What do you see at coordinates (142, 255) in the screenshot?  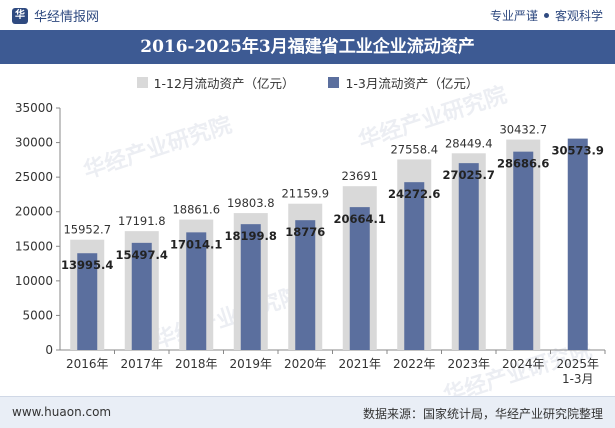 I see `data-label-q1: 15497.4` at bounding box center [142, 255].